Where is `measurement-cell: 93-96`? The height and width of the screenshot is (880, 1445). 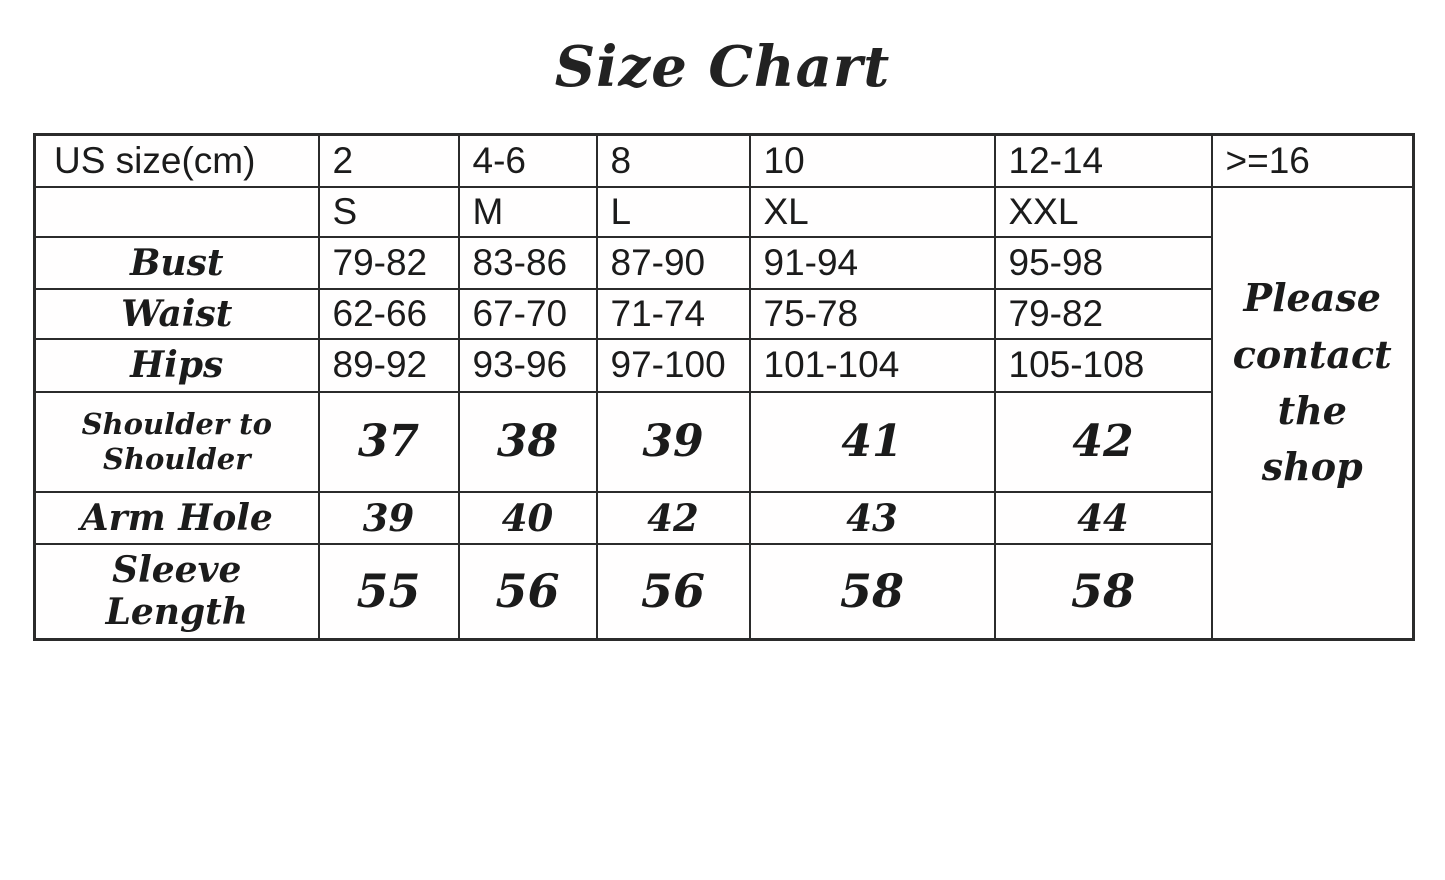 measurement-cell: 93-96 is located at coordinates (527, 365).